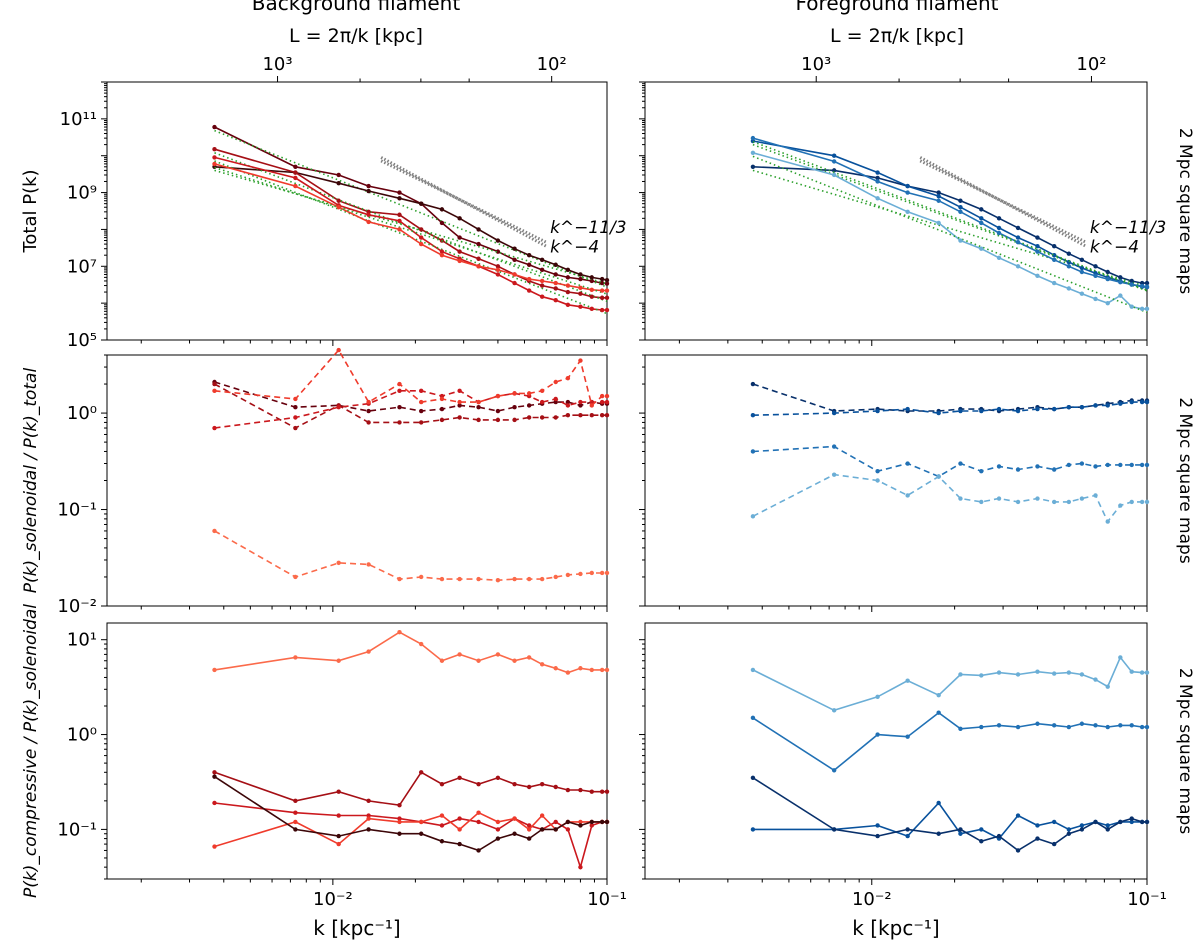 Image resolution: width=1200 pixels, height=942 pixels. Describe the element at coordinates (503, 206) in the screenshot. I see `slope-guides: k^−11/3k^−4` at that location.